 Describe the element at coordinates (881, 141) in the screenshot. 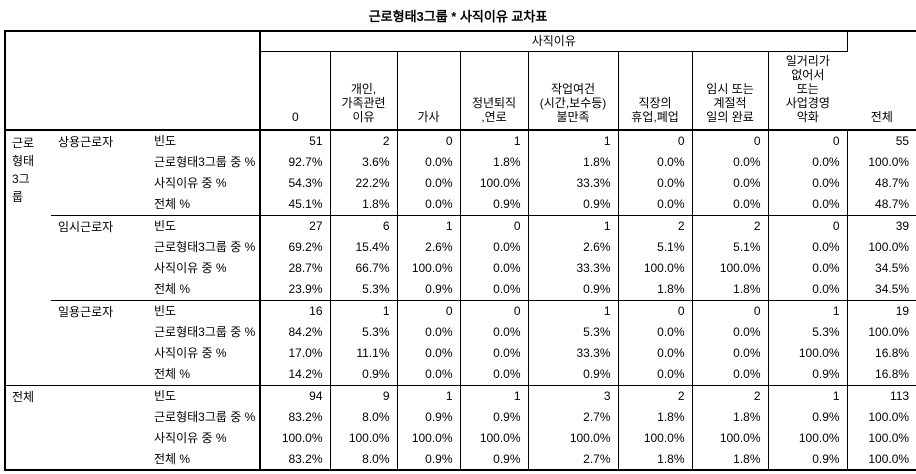

I see `data-cell: 55` at that location.